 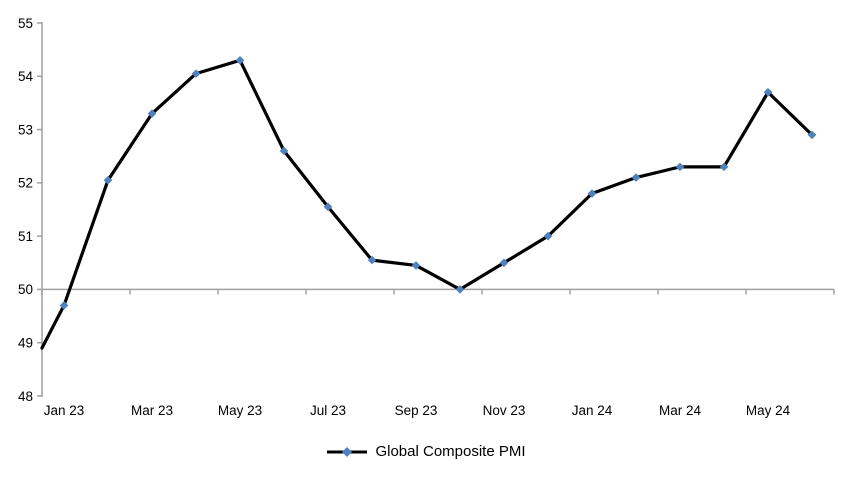 What do you see at coordinates (347, 451) in the screenshot?
I see `legend-line-diamond-icon` at bounding box center [347, 451].